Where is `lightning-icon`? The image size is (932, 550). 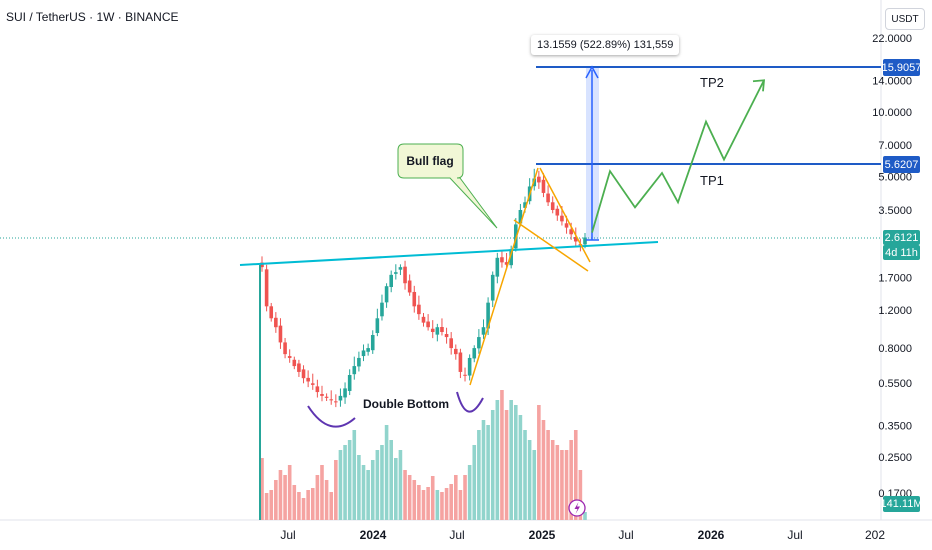 lightning-icon is located at coordinates (577, 508).